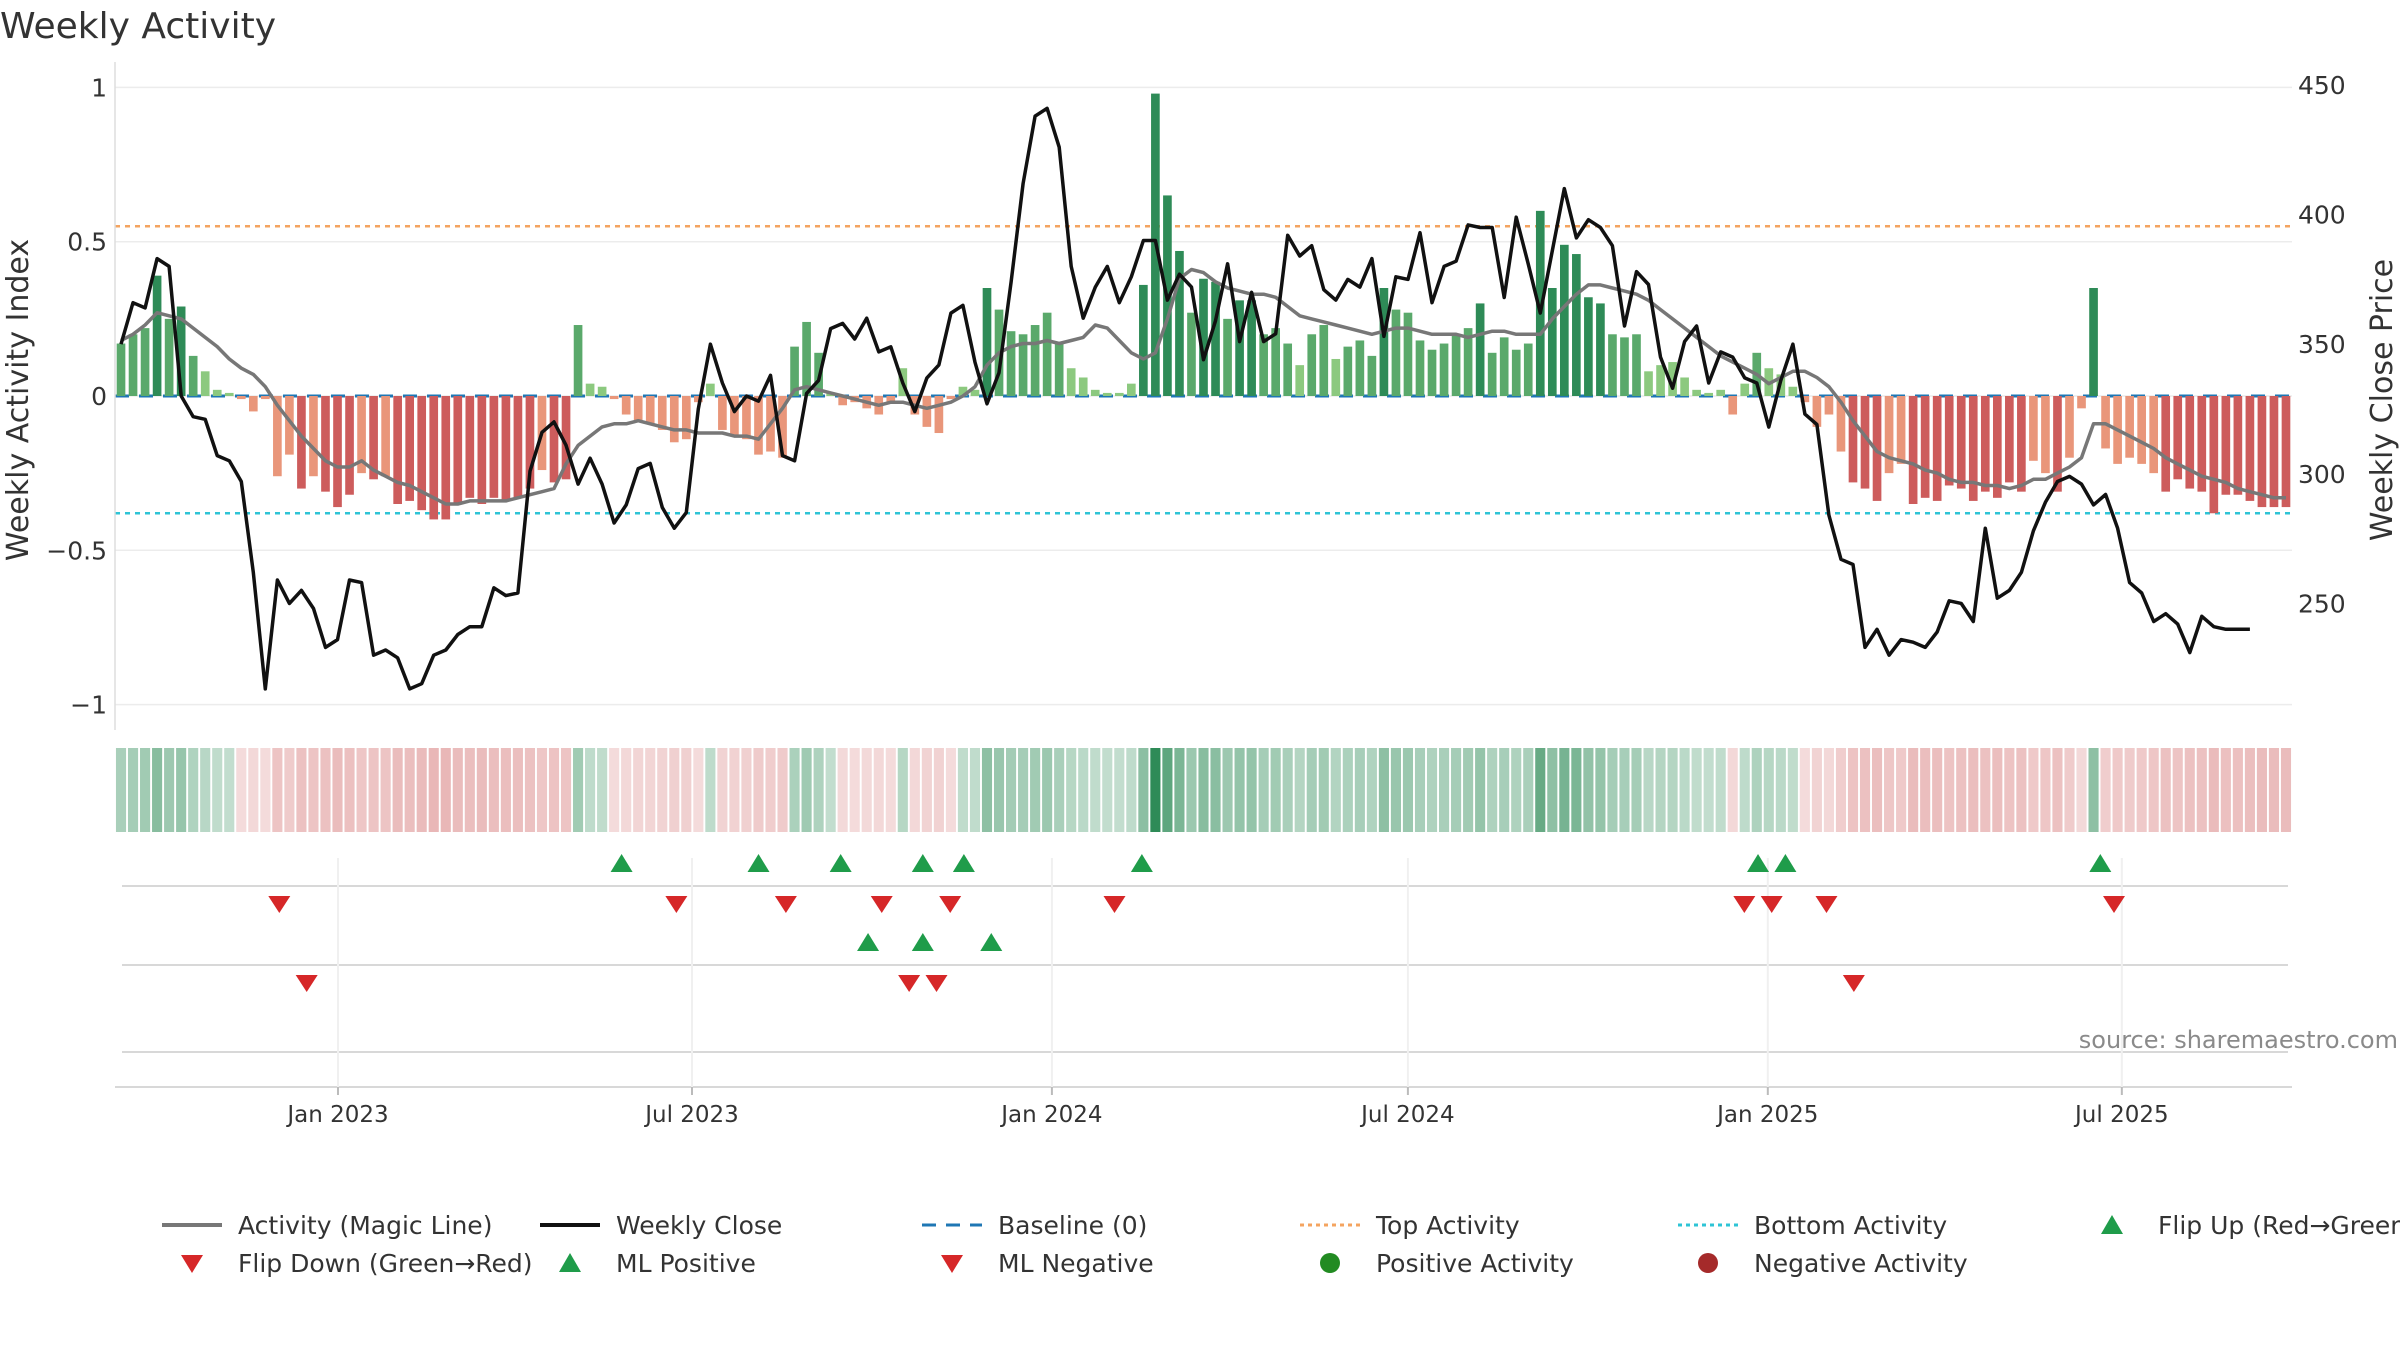 The height and width of the screenshot is (1350, 2400). What do you see at coordinates (1033, 1225) in the screenshot?
I see `legend-item: Baseline (0)` at bounding box center [1033, 1225].